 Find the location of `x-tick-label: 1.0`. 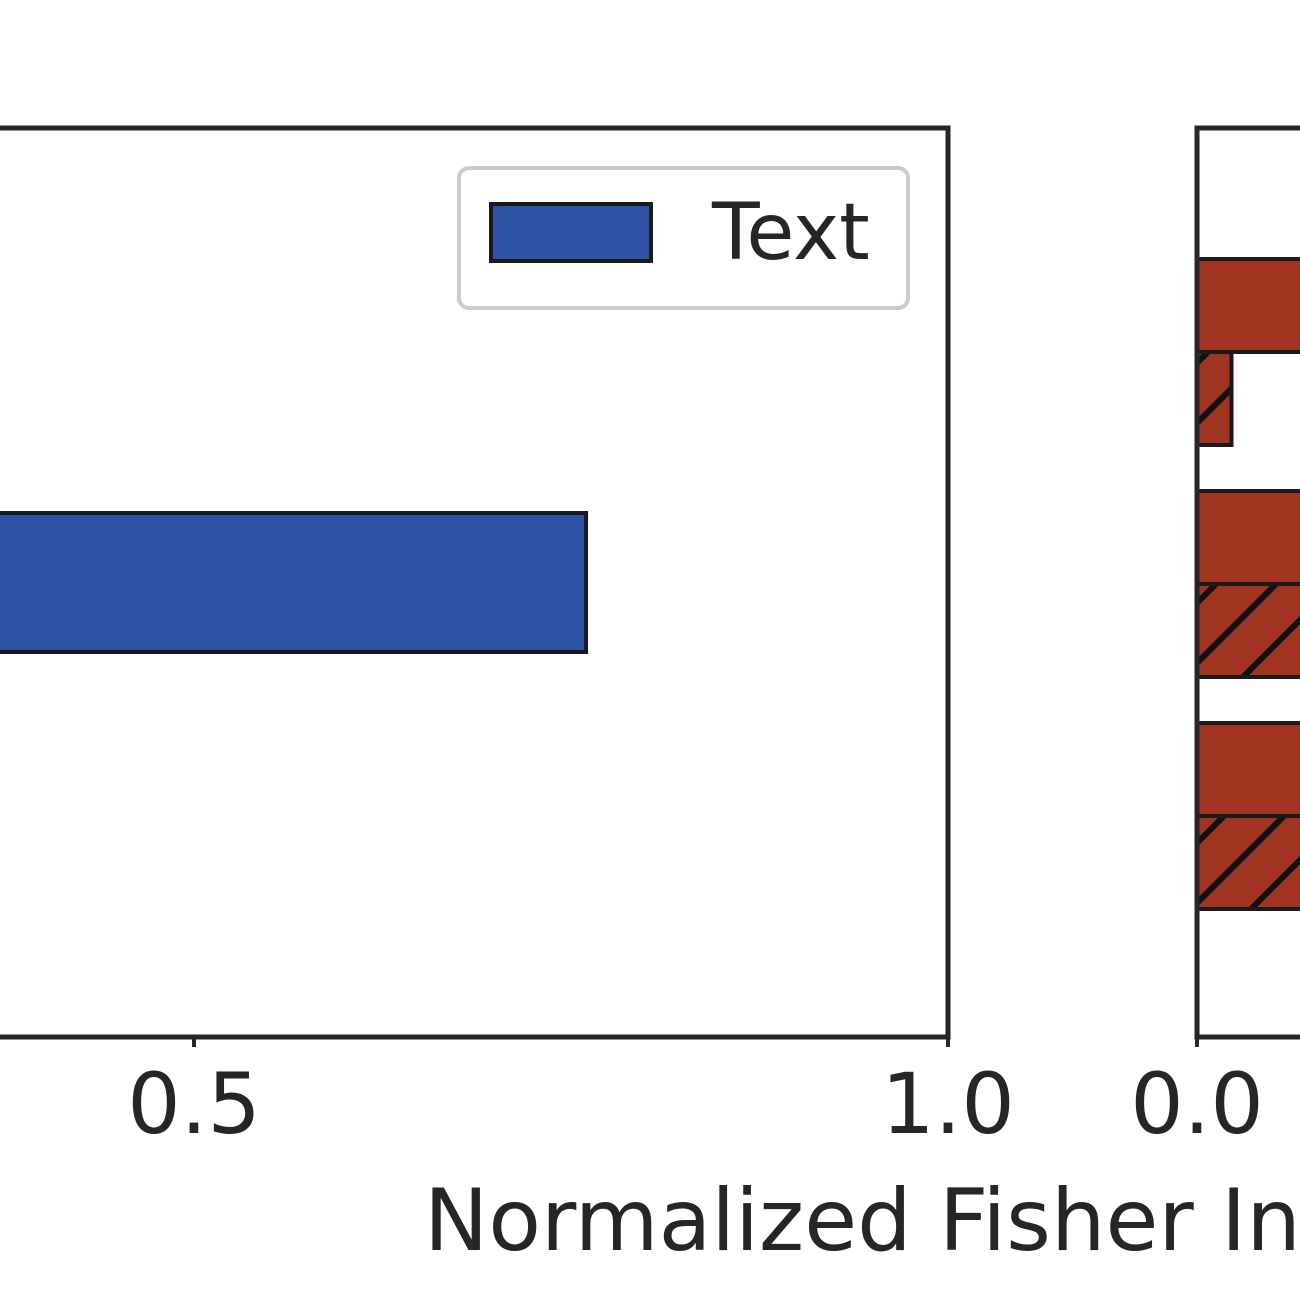

x-tick-label: 1.0 is located at coordinates (948, 1104).